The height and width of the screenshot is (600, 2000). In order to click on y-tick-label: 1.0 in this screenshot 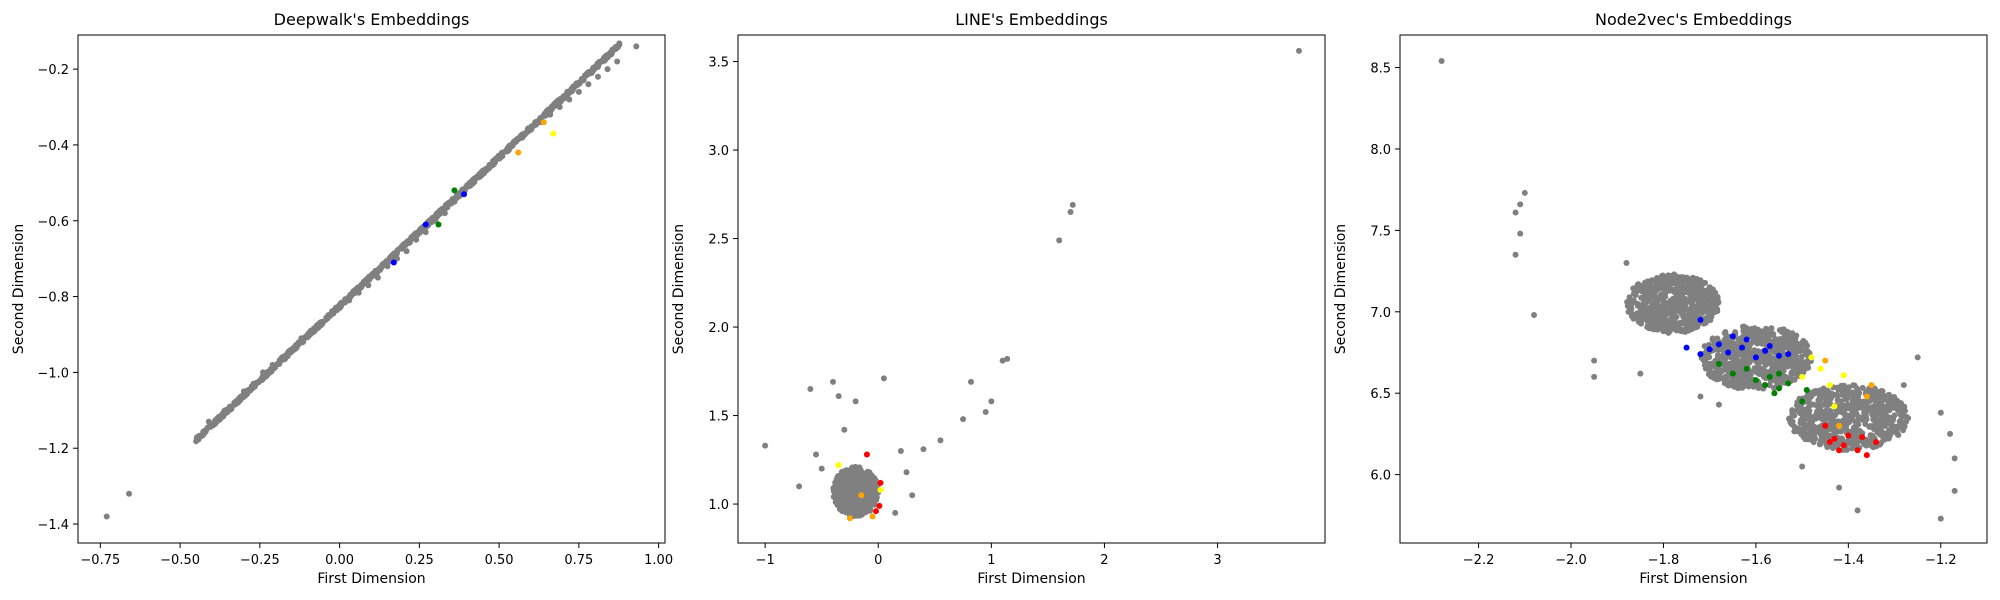, I will do `click(718, 505)`.